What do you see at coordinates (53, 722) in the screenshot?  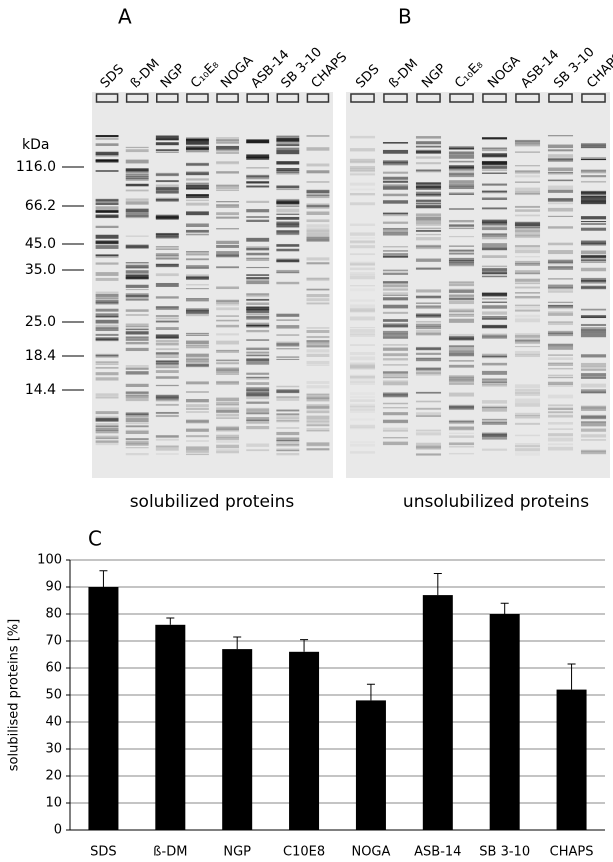 I see `y-tick-label: 40` at bounding box center [53, 722].